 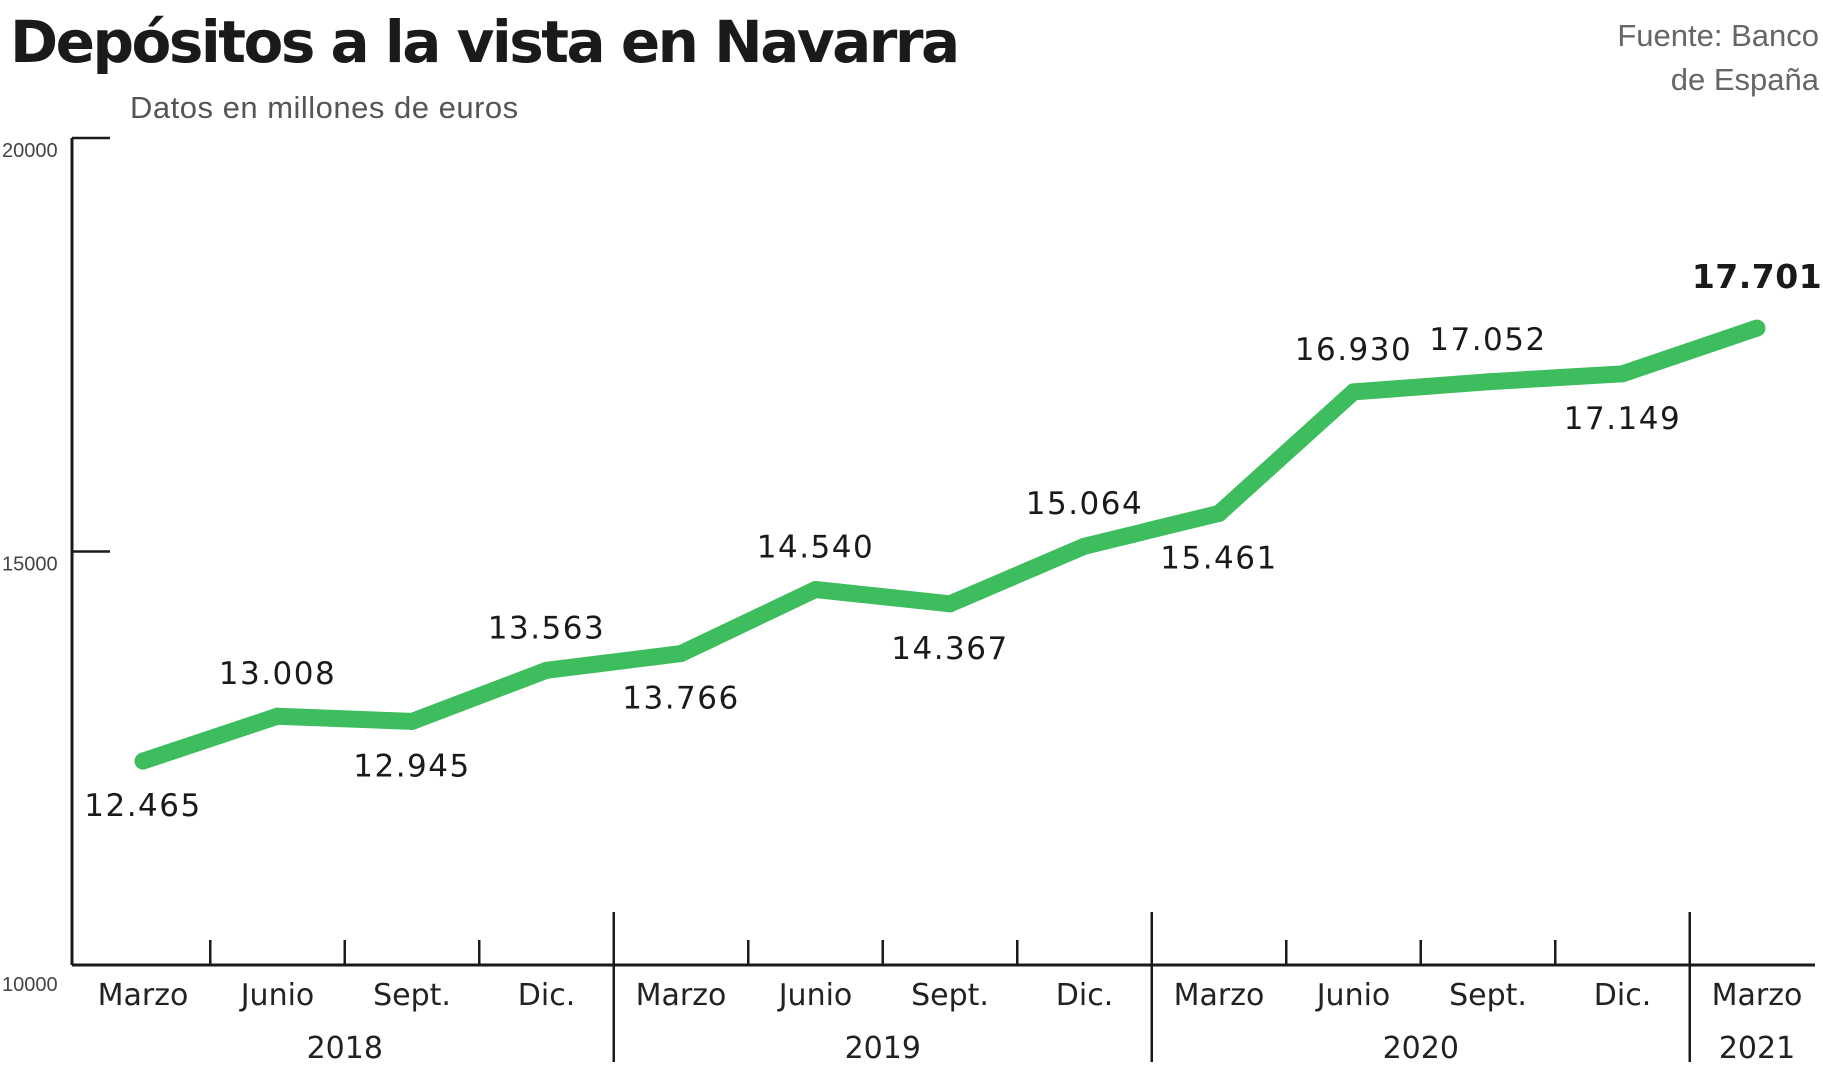 I want to click on x-tick-label-6: Junio, so click(x=815, y=995).